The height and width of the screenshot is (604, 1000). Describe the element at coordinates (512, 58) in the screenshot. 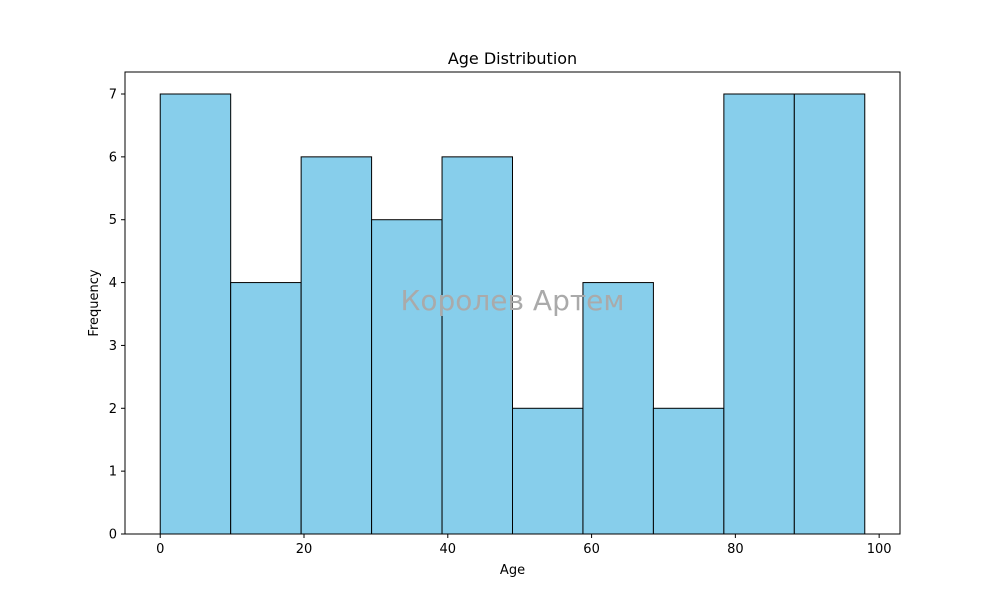

I see `chart-title: Age Distribution` at that location.